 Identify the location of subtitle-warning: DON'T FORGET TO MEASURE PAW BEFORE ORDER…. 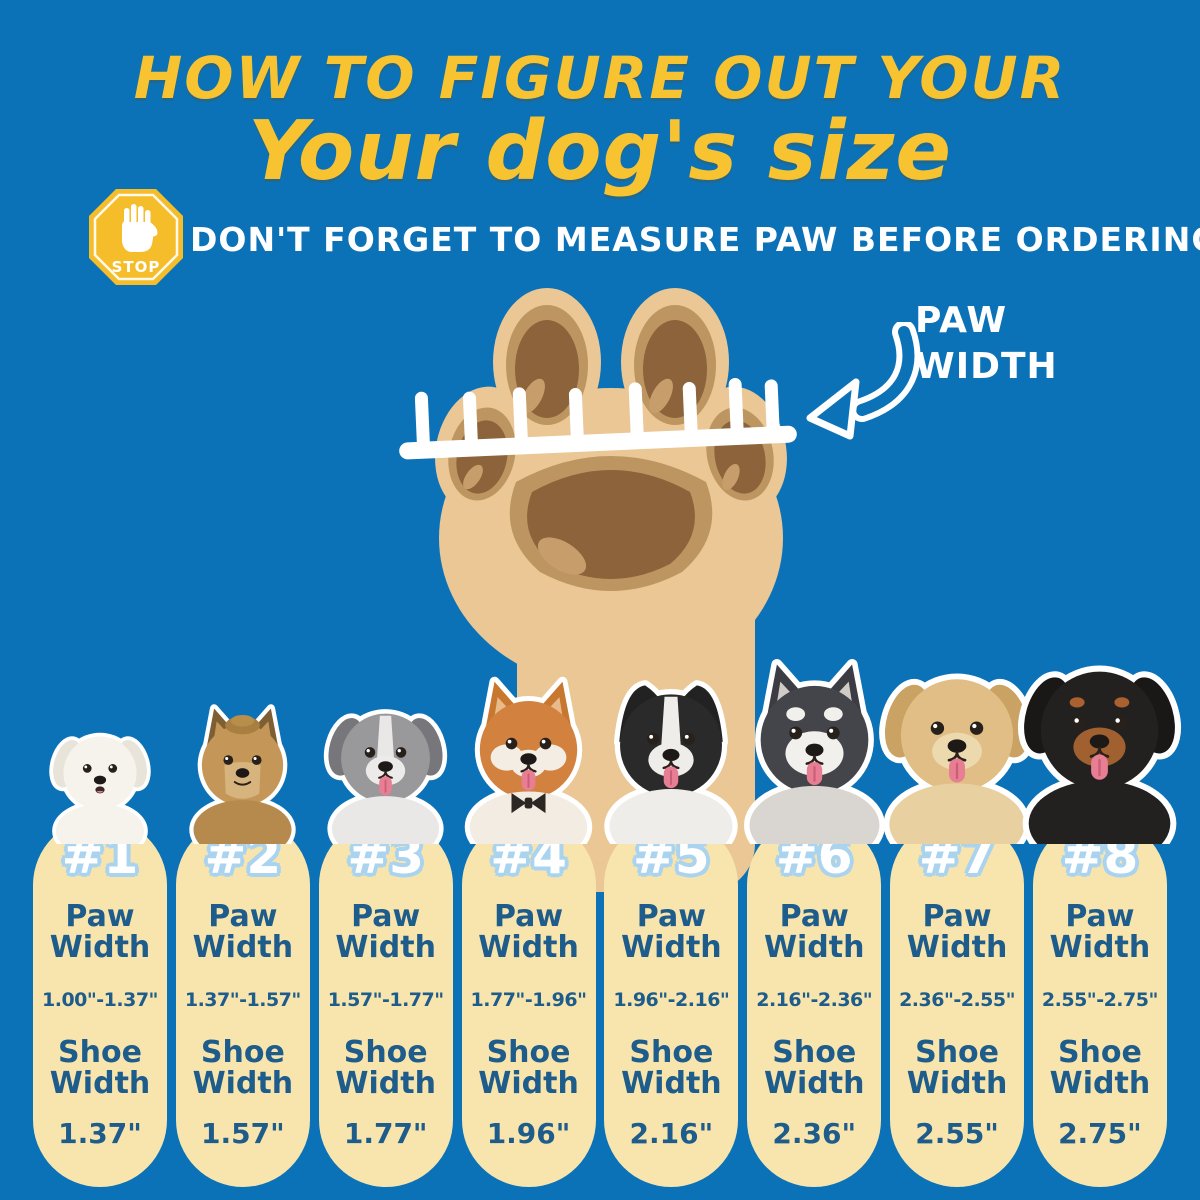
(695, 239).